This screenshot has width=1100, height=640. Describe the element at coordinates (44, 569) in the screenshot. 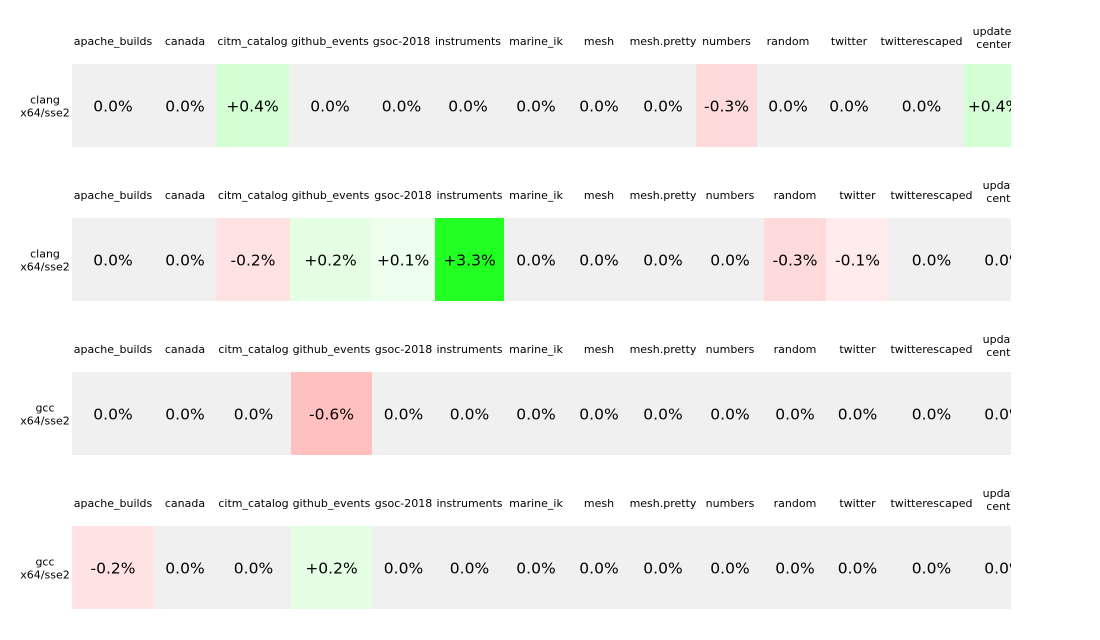

I see `row-label: gcc x64/sse2` at that location.